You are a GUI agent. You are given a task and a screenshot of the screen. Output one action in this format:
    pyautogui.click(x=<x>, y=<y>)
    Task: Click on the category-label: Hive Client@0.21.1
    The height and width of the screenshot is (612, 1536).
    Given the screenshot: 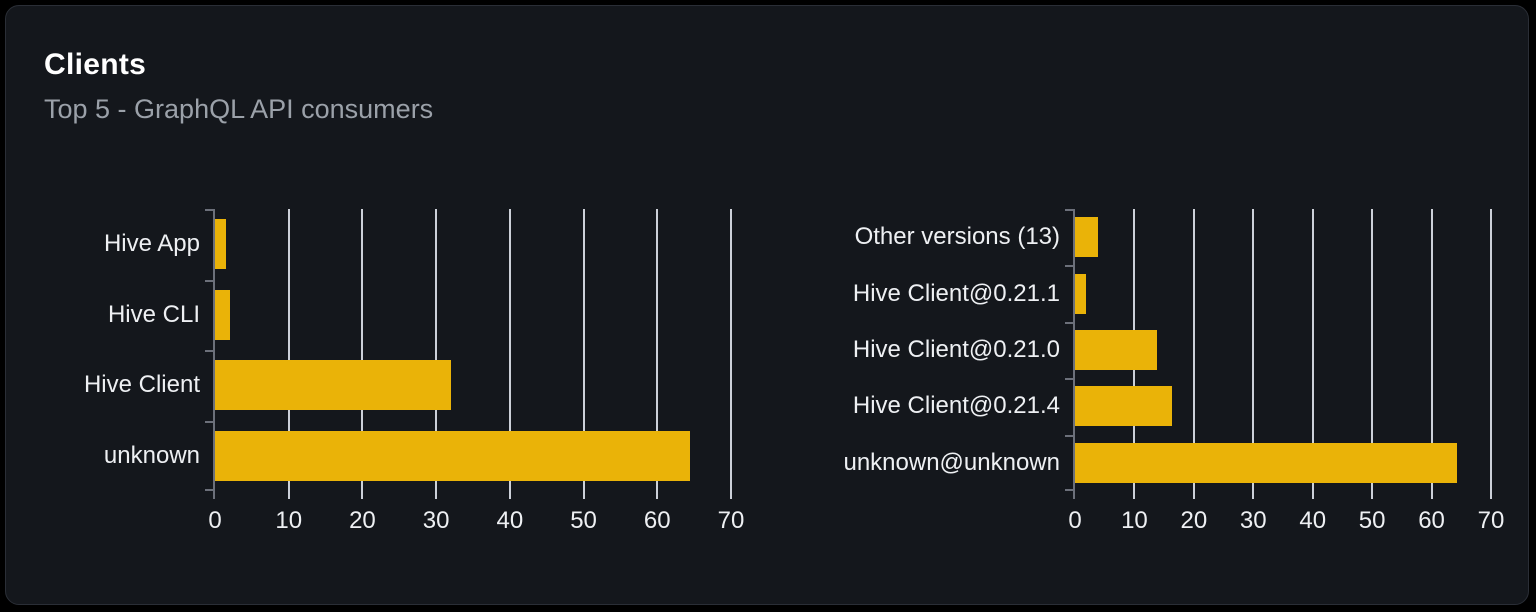 What is the action you would take?
    pyautogui.click(x=956, y=293)
    